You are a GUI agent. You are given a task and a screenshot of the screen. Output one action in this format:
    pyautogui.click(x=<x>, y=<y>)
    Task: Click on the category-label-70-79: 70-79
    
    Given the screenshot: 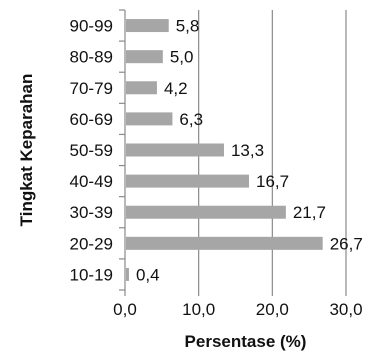 What is the action you would take?
    pyautogui.click(x=91, y=88)
    